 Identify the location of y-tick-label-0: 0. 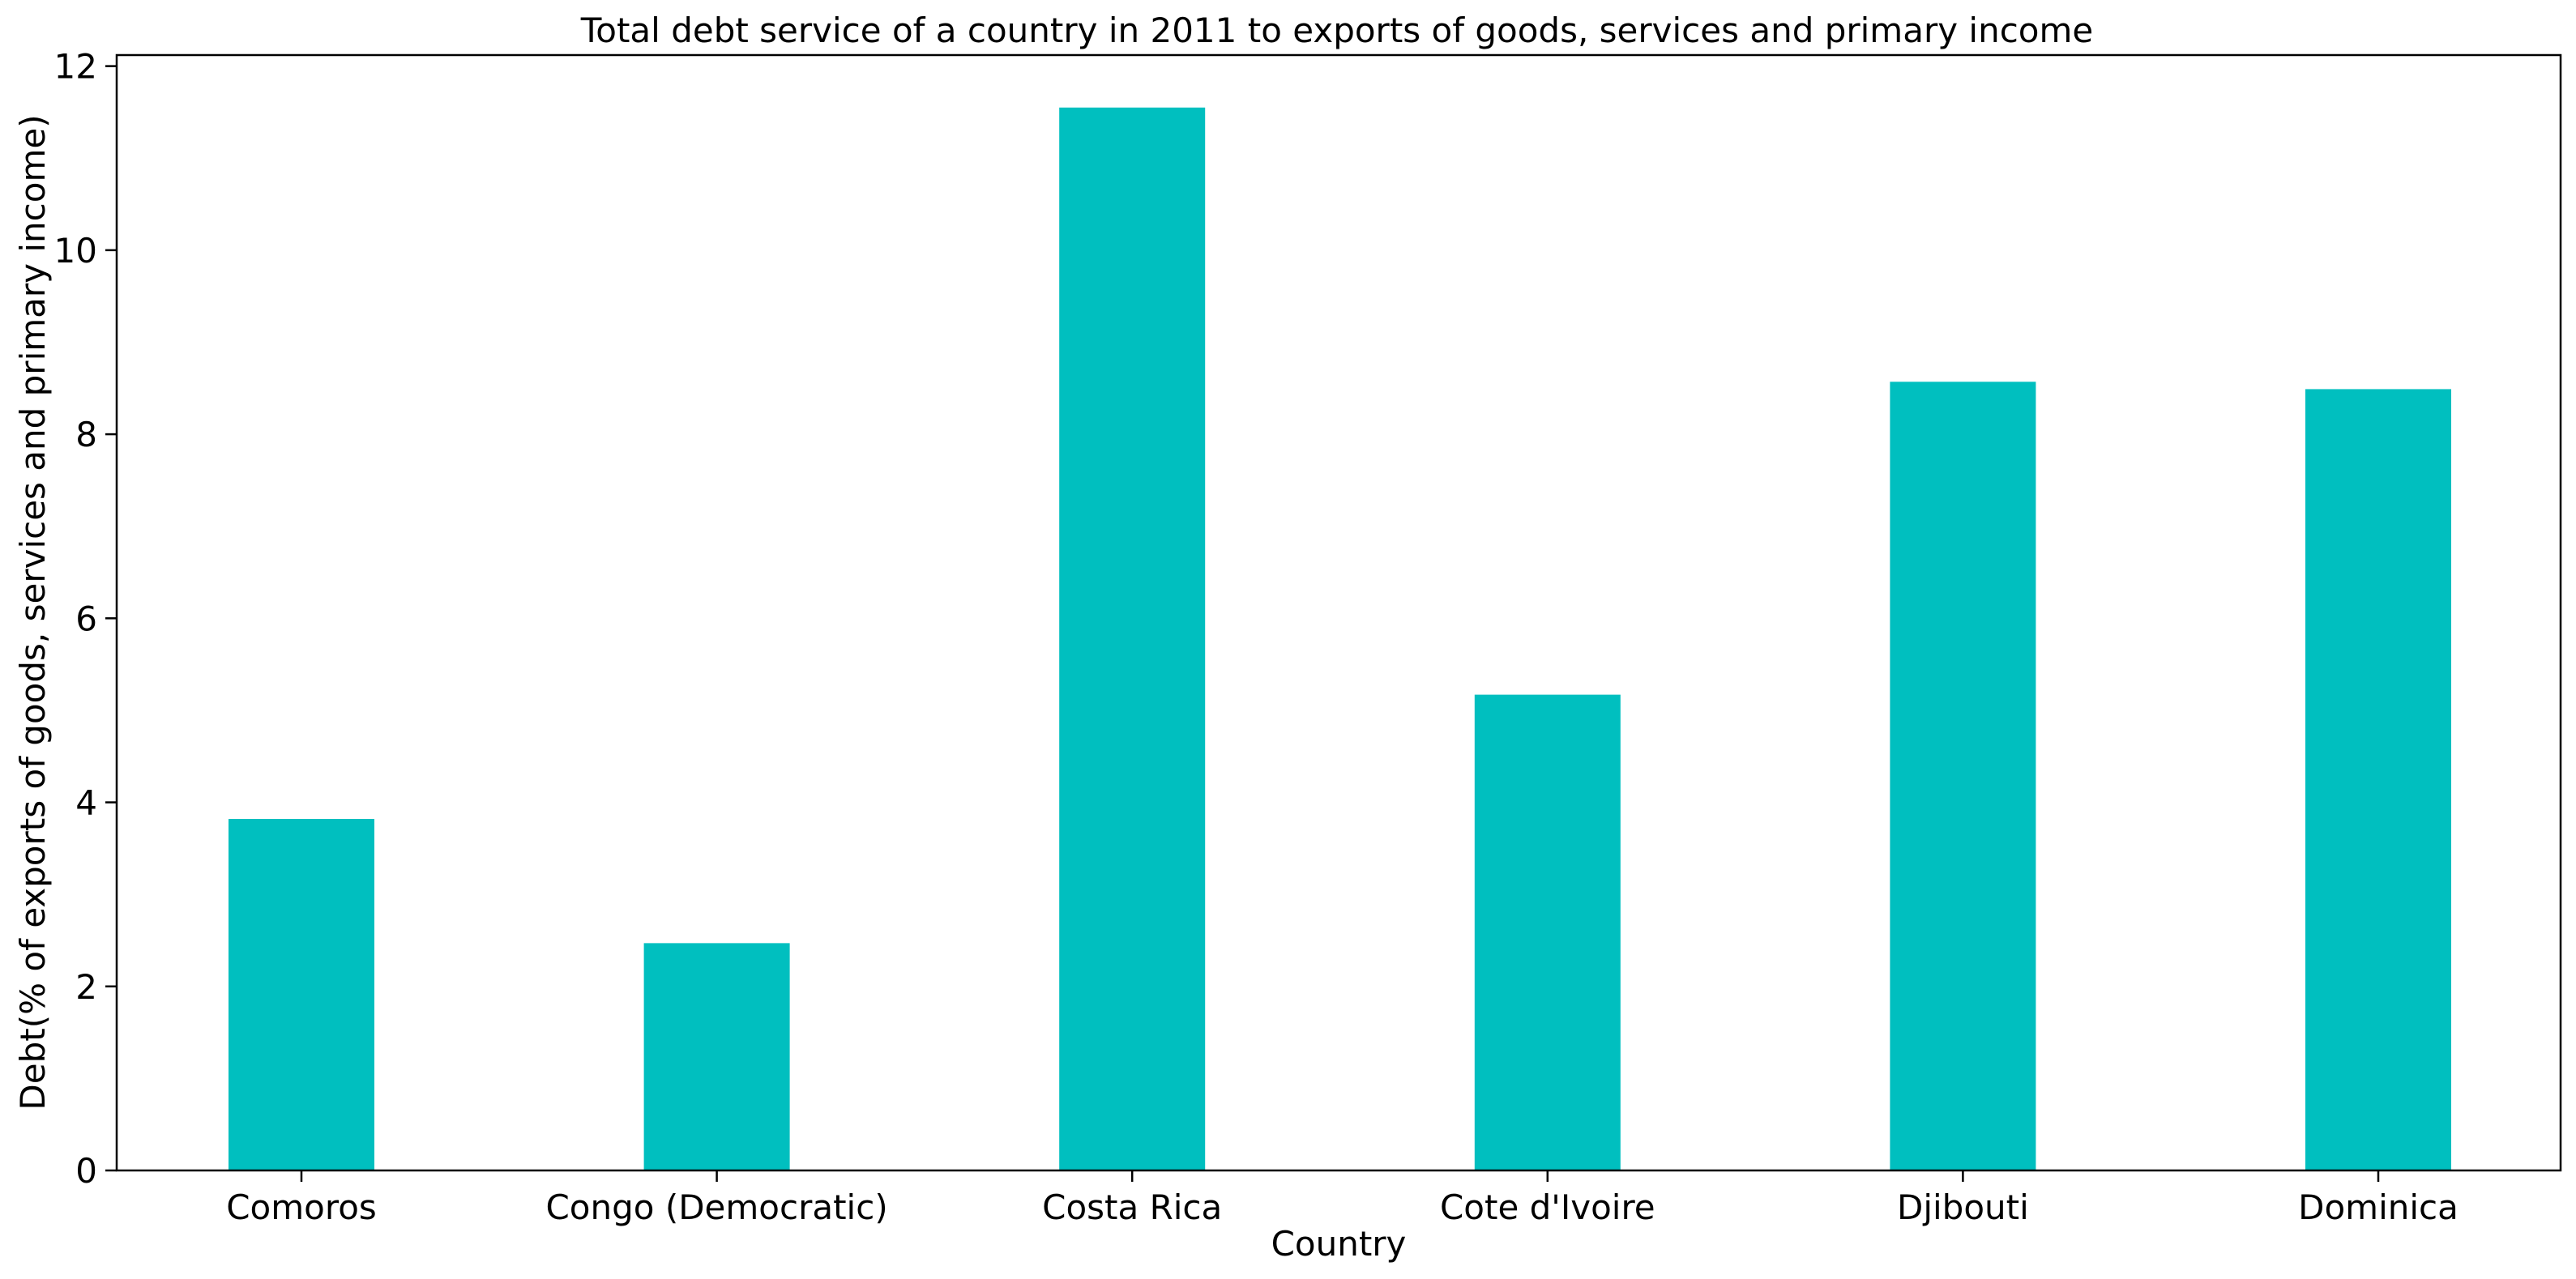
(86, 1171).